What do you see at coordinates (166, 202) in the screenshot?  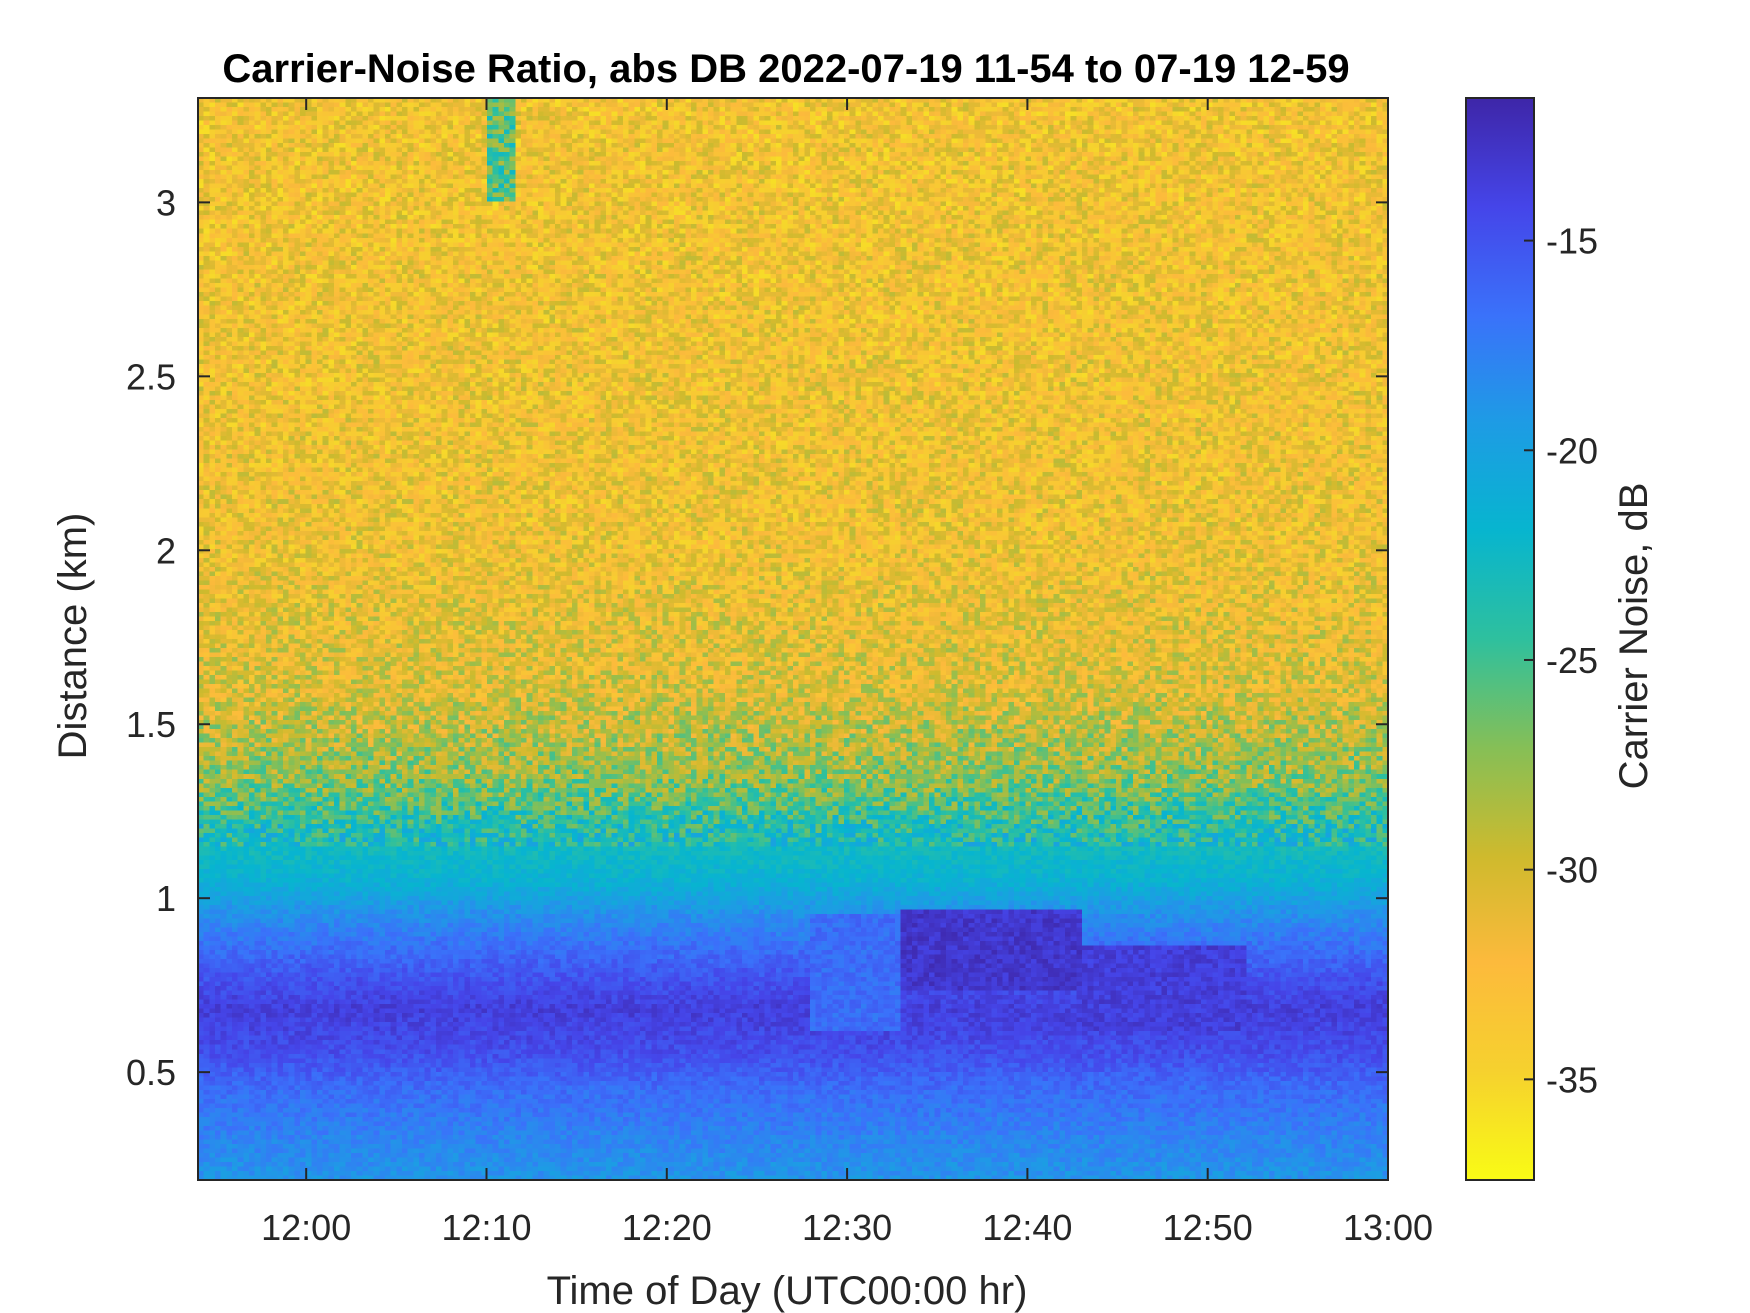 I see `y-tick-label: 3` at bounding box center [166, 202].